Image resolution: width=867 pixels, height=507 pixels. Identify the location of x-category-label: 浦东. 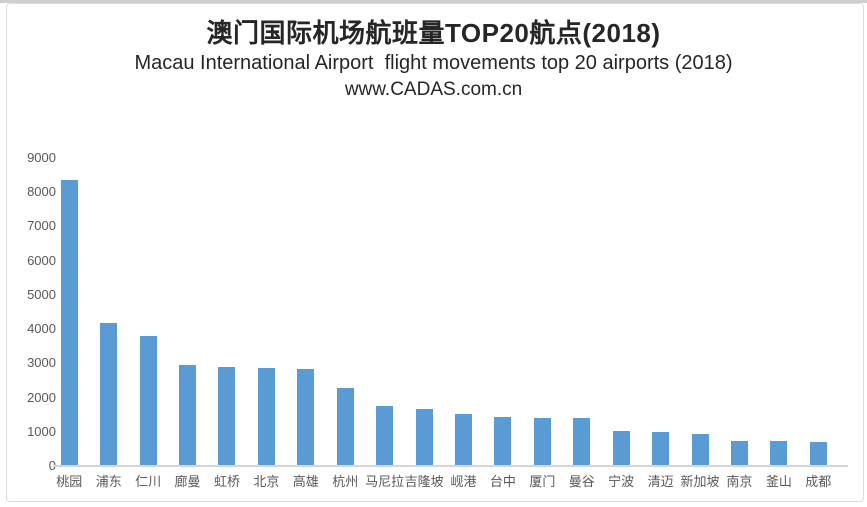
(108, 481).